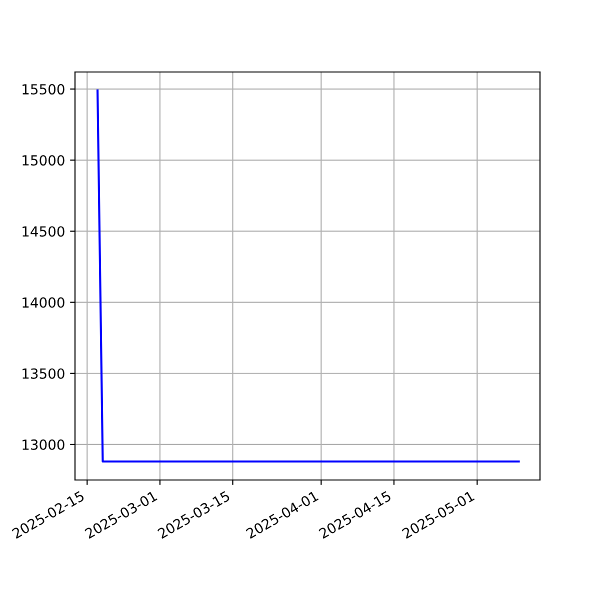  I want to click on y-tick-label: 14000, so click(43, 302).